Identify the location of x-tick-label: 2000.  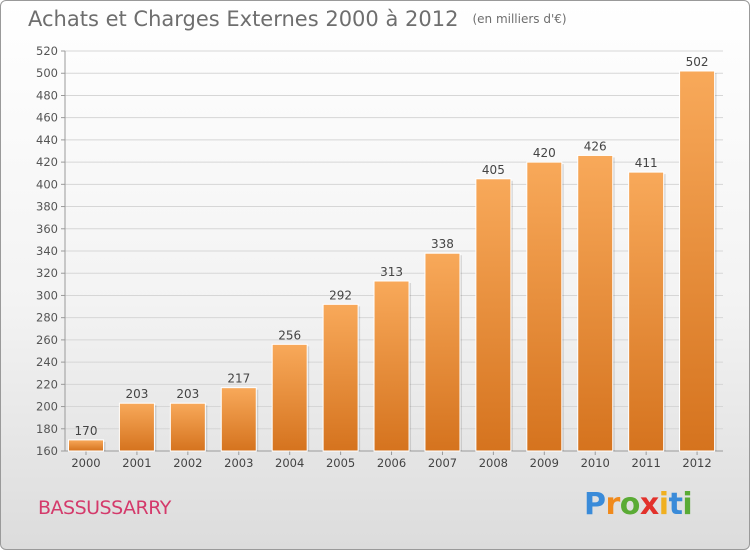
(85, 463).